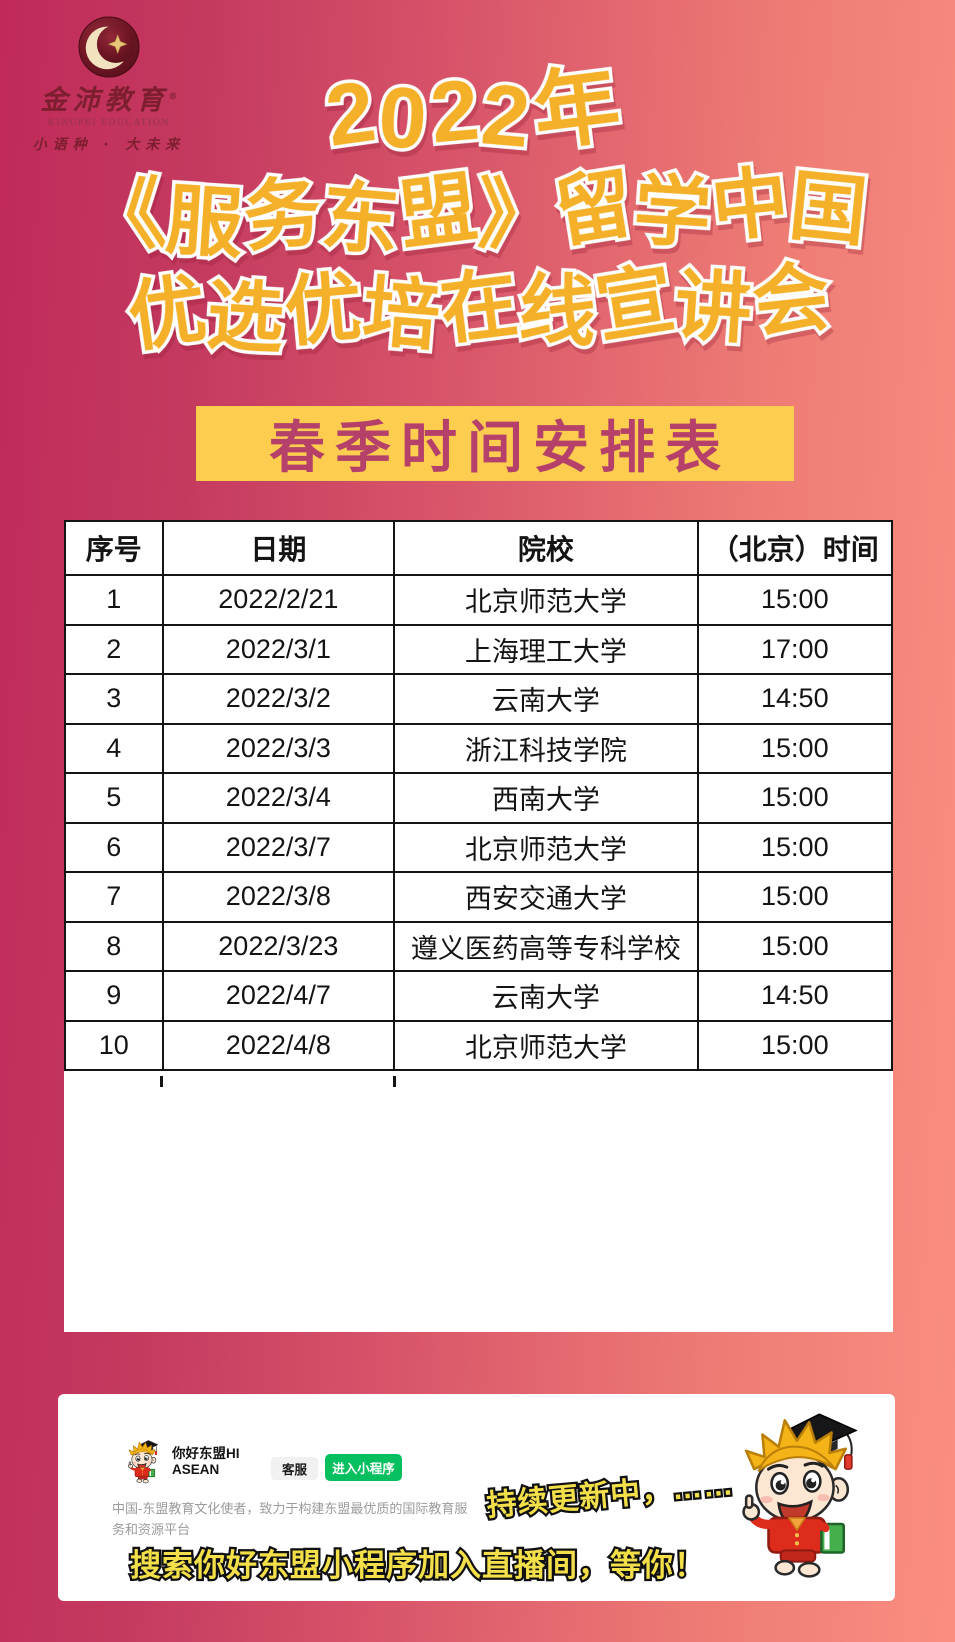  I want to click on miniprogram-title: 你好东盟HI ASEAN, so click(206, 1462).